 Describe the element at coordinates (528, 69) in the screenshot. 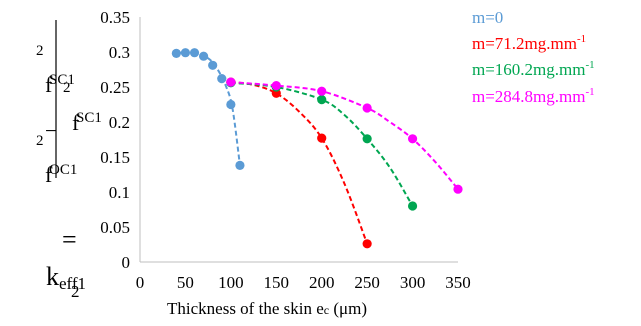

I see `legend-label: m=160.2mg.mm` at that location.